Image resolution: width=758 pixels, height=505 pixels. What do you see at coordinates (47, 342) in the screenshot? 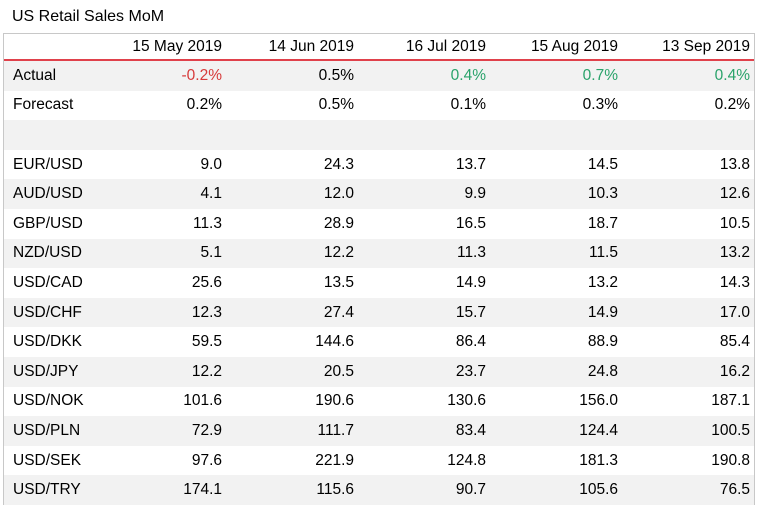
I see `row-label: USD/DKK` at bounding box center [47, 342].